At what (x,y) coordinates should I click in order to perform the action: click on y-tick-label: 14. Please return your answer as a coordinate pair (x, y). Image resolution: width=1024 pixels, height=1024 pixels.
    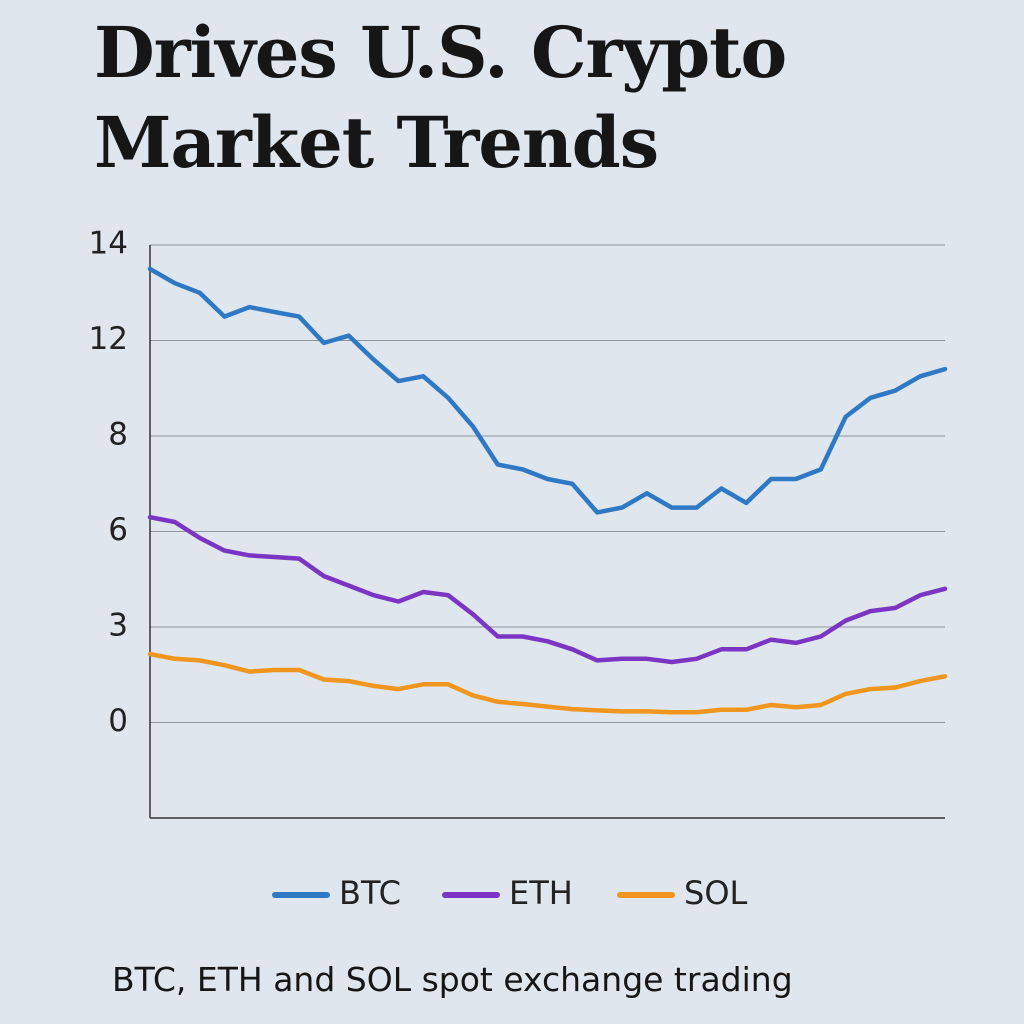
    Looking at the image, I should click on (108, 244).